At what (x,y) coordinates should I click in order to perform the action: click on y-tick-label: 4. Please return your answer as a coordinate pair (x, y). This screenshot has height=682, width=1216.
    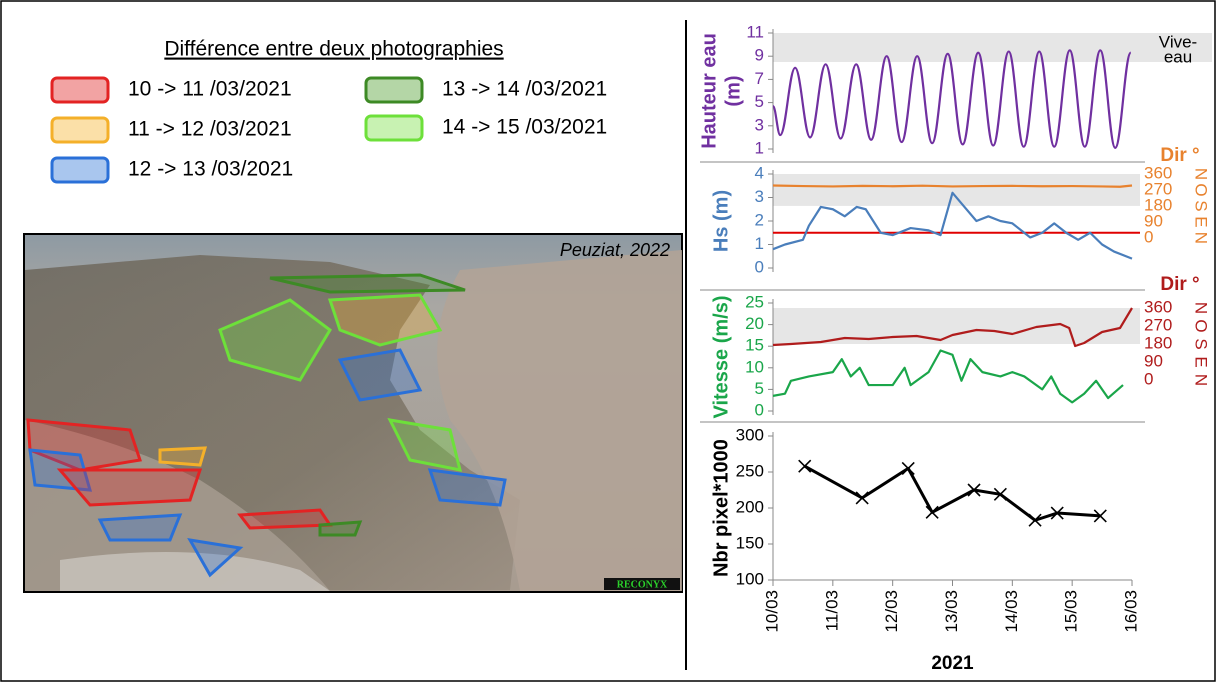
    Looking at the image, I should click on (759, 172).